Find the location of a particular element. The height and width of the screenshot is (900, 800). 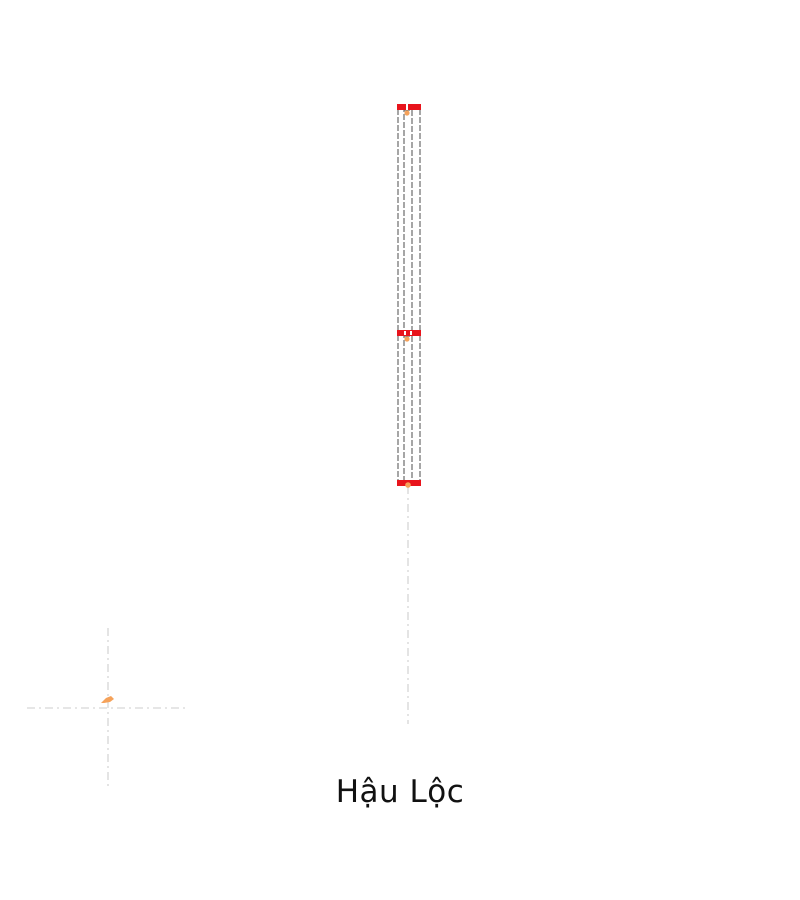

station-name-label: Hậu Lộc is located at coordinates (400, 792).